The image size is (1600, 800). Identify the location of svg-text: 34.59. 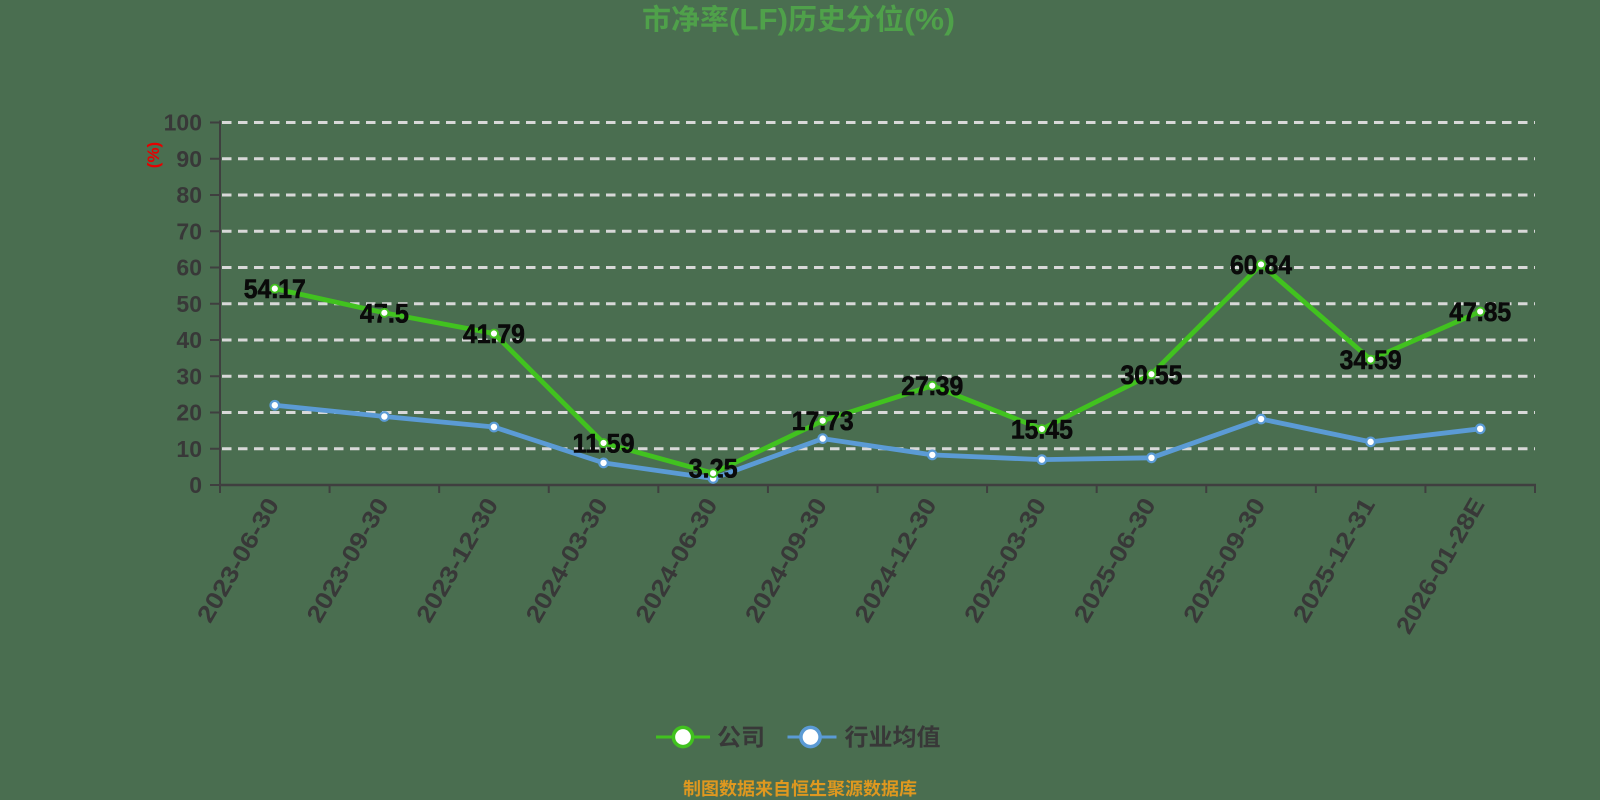
(1371, 360).